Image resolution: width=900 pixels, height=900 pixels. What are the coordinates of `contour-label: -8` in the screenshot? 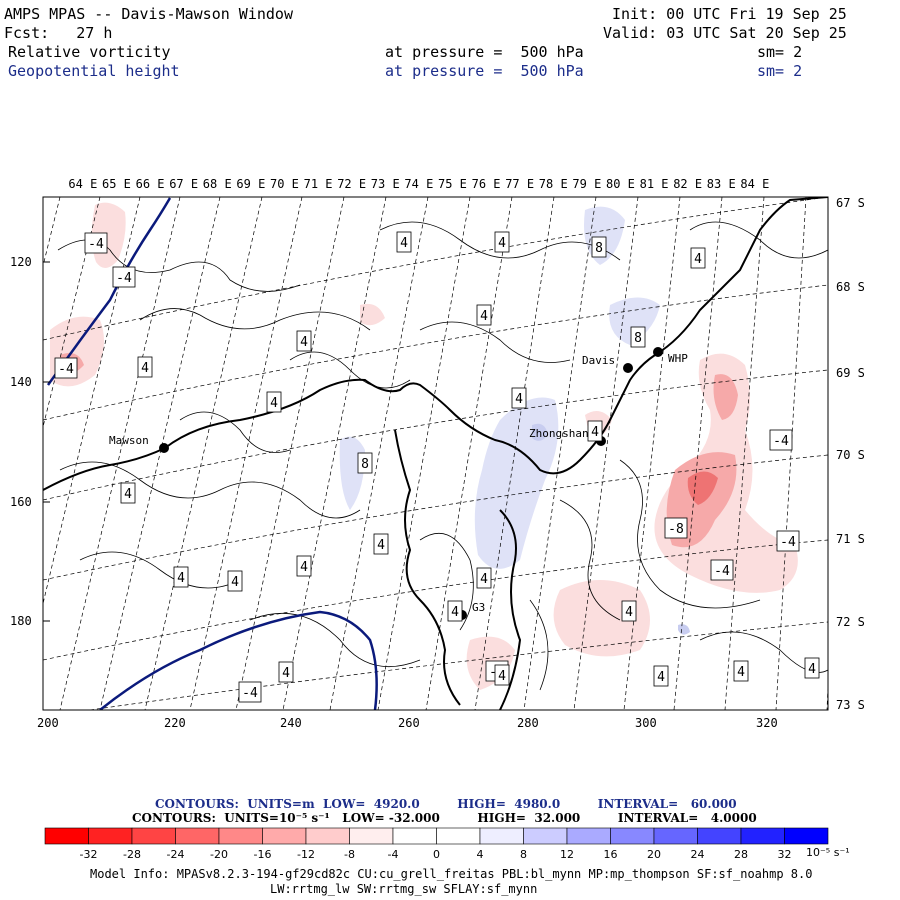 It's located at (676, 529).